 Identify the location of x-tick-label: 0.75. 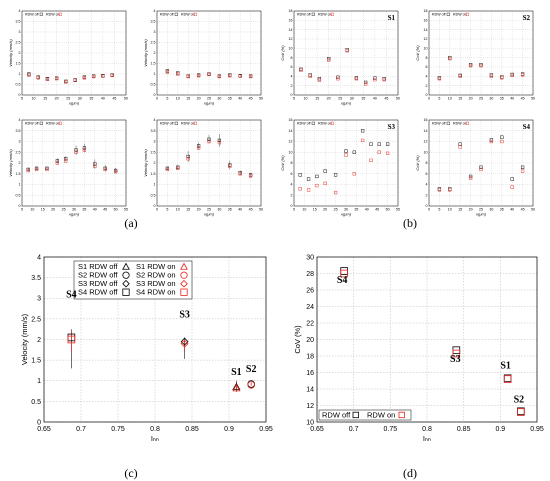
(391, 429).